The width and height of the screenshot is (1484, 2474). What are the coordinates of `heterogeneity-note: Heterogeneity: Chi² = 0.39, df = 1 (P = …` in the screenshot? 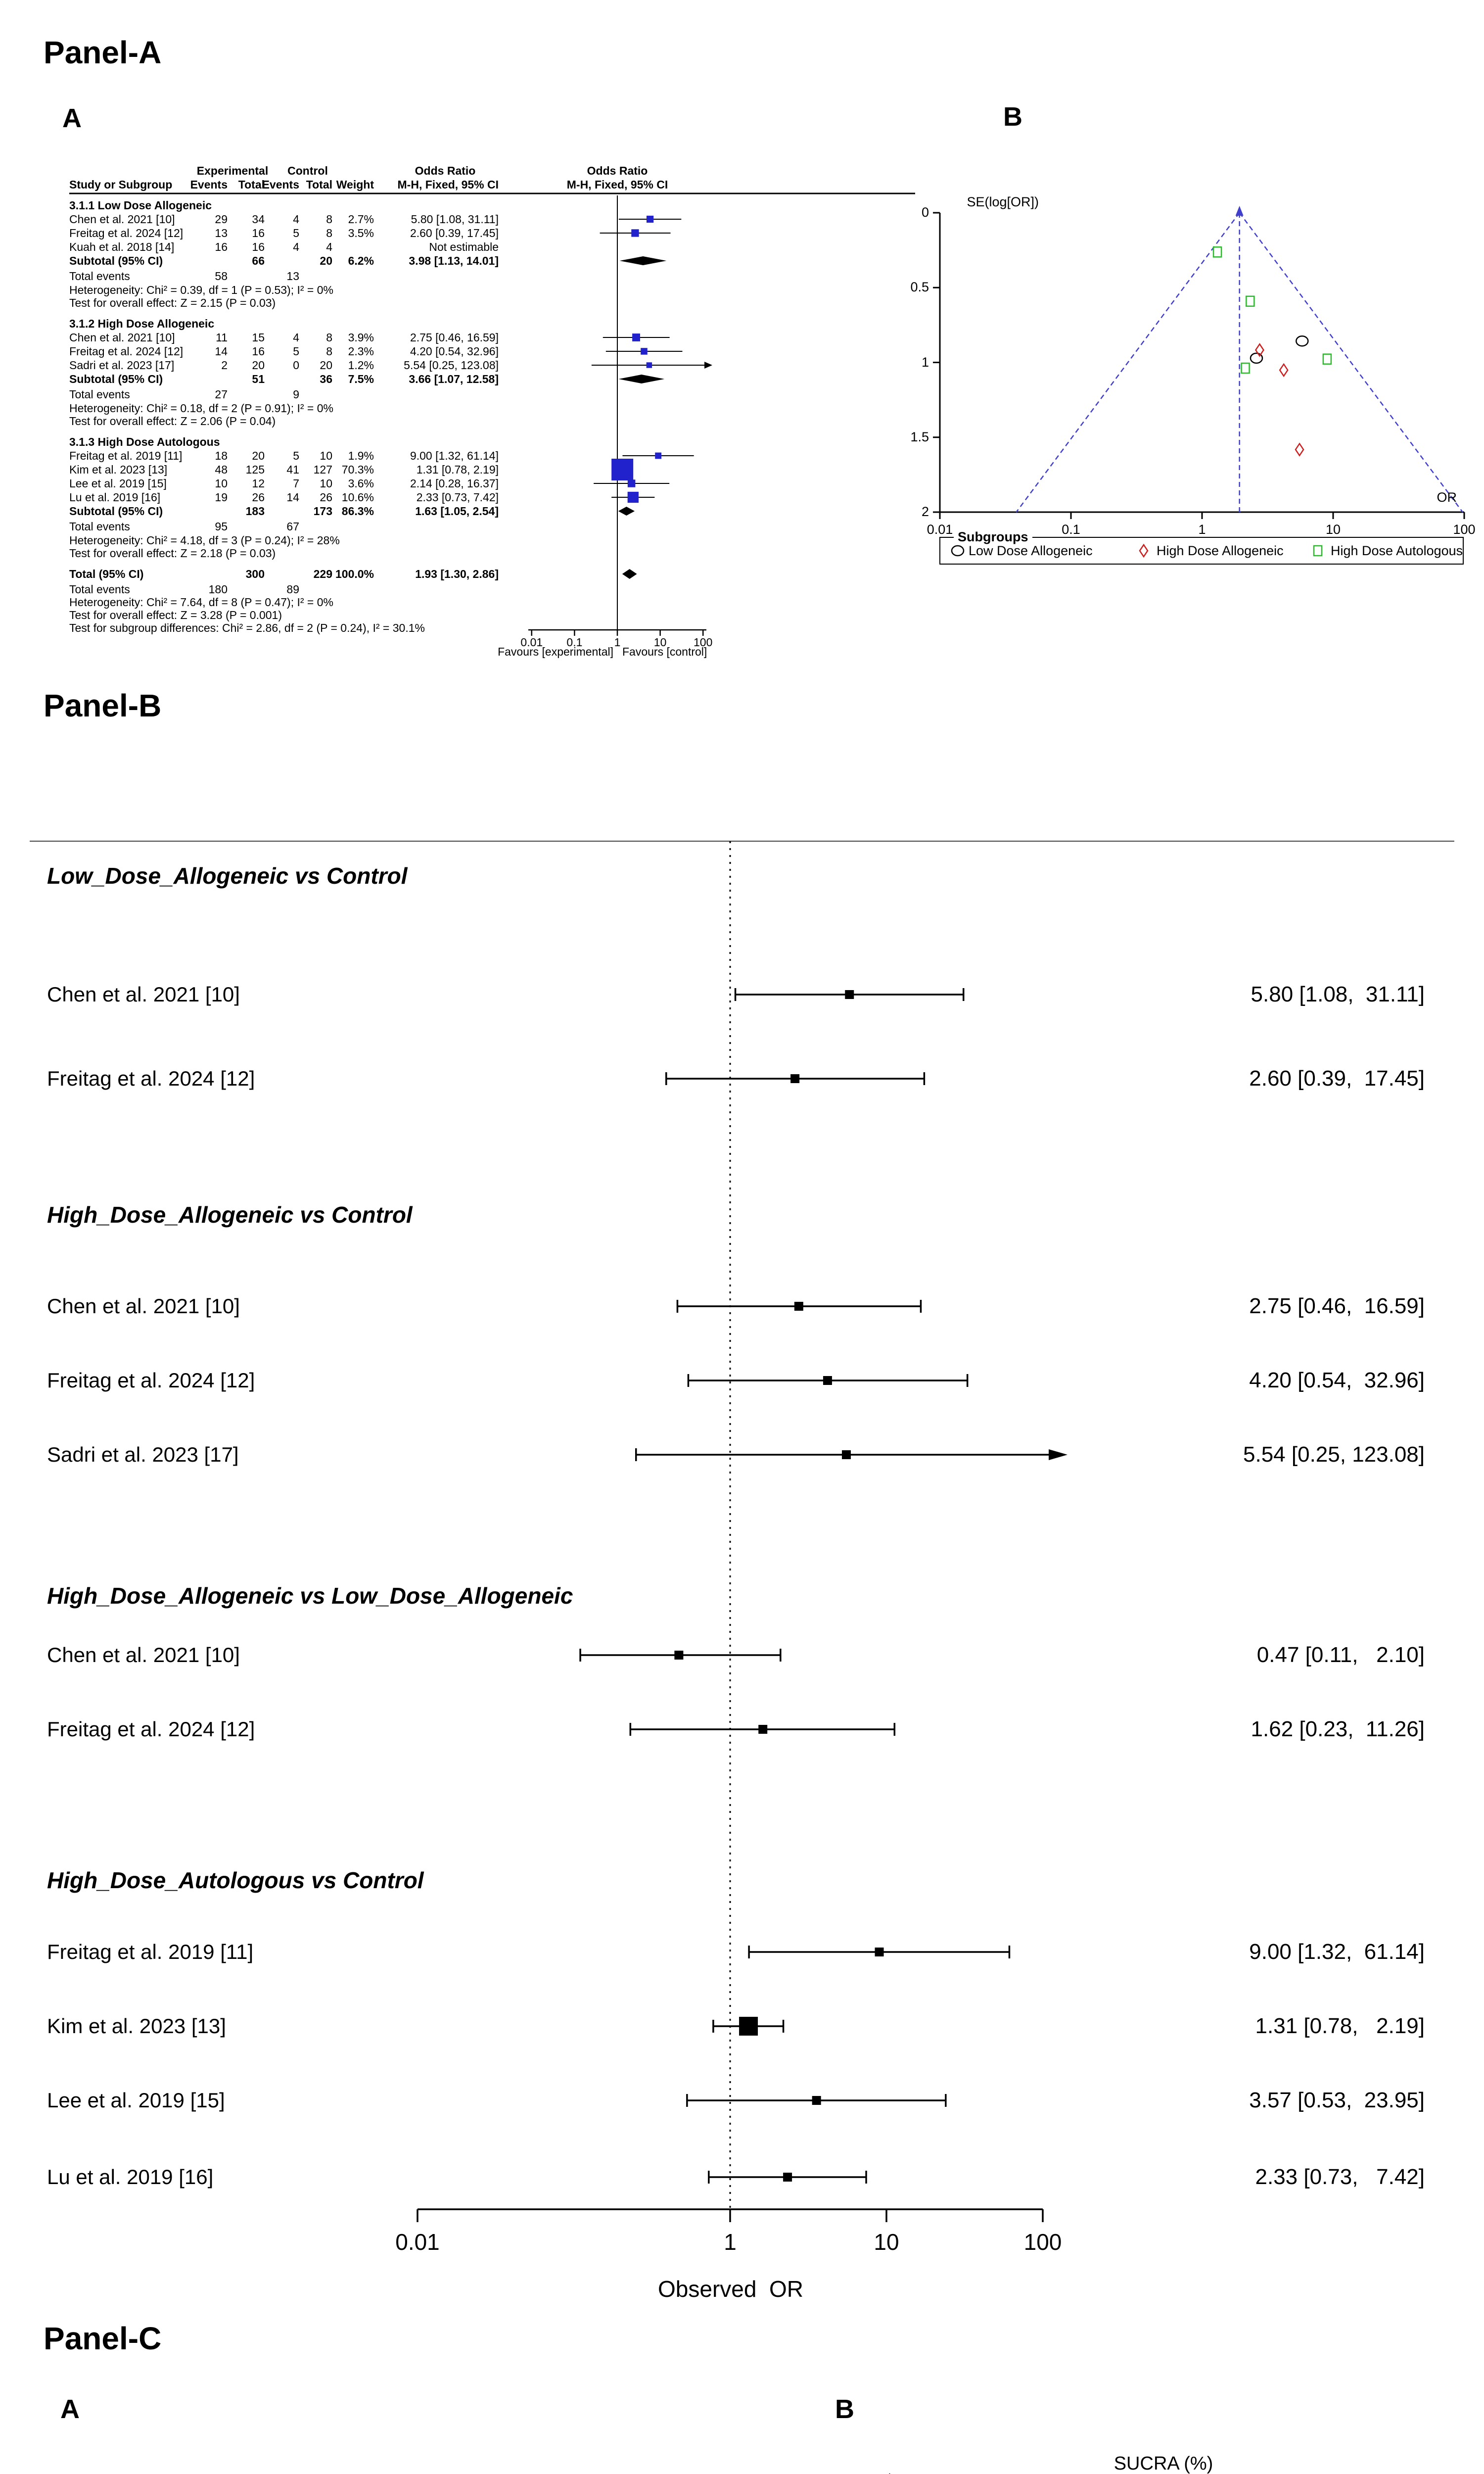 It's located at (201, 290).